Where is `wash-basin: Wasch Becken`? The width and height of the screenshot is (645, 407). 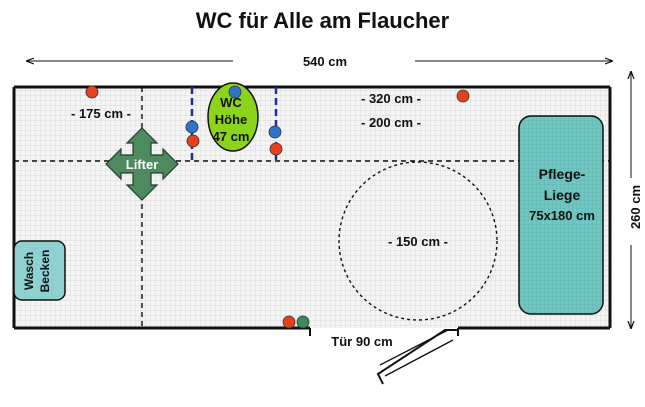
wash-basin: Wasch Becken is located at coordinates (39, 270).